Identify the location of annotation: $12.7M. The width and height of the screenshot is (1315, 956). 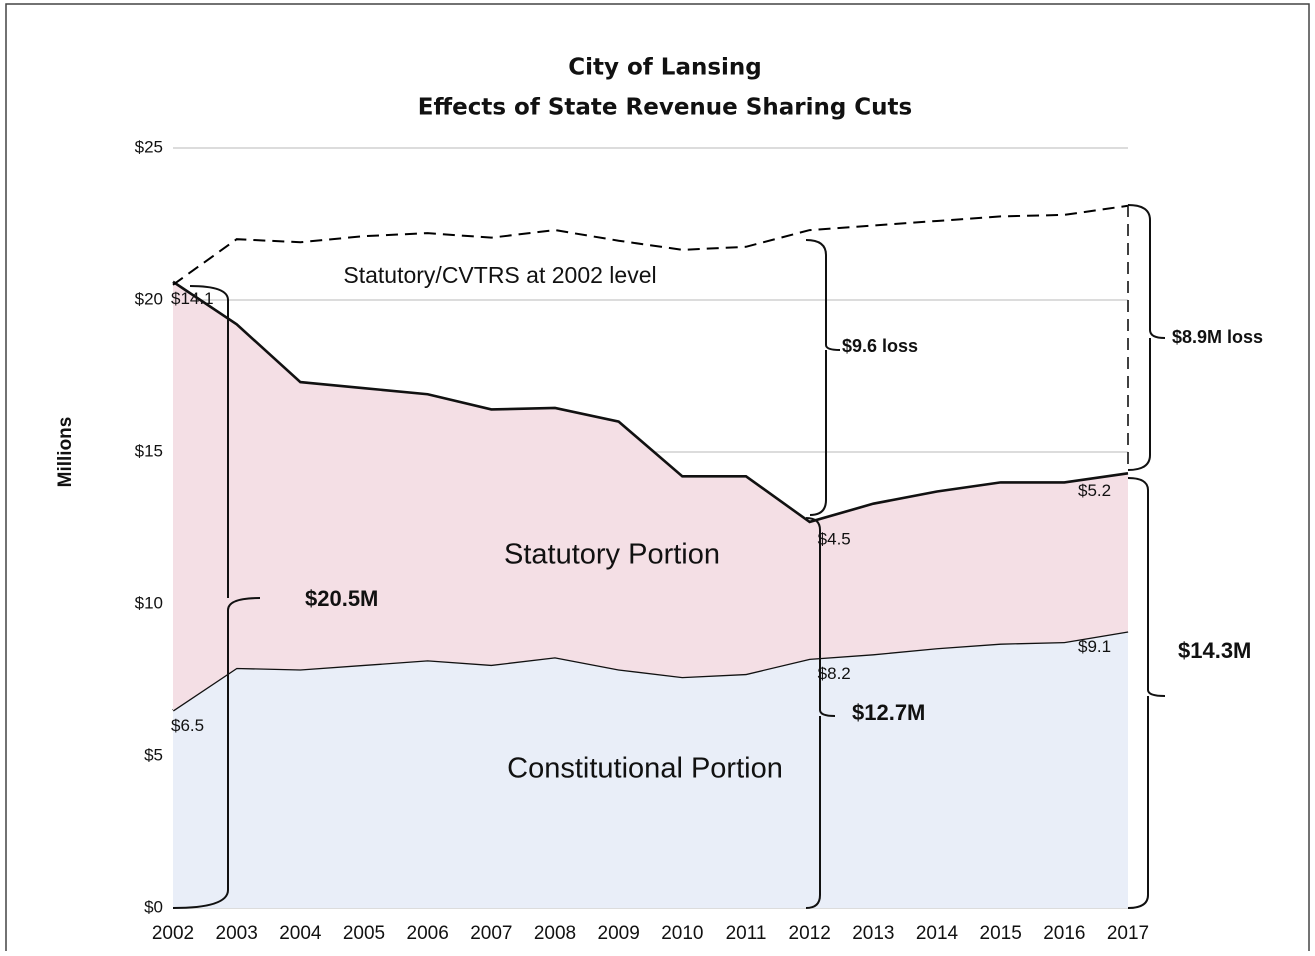
(888, 712).